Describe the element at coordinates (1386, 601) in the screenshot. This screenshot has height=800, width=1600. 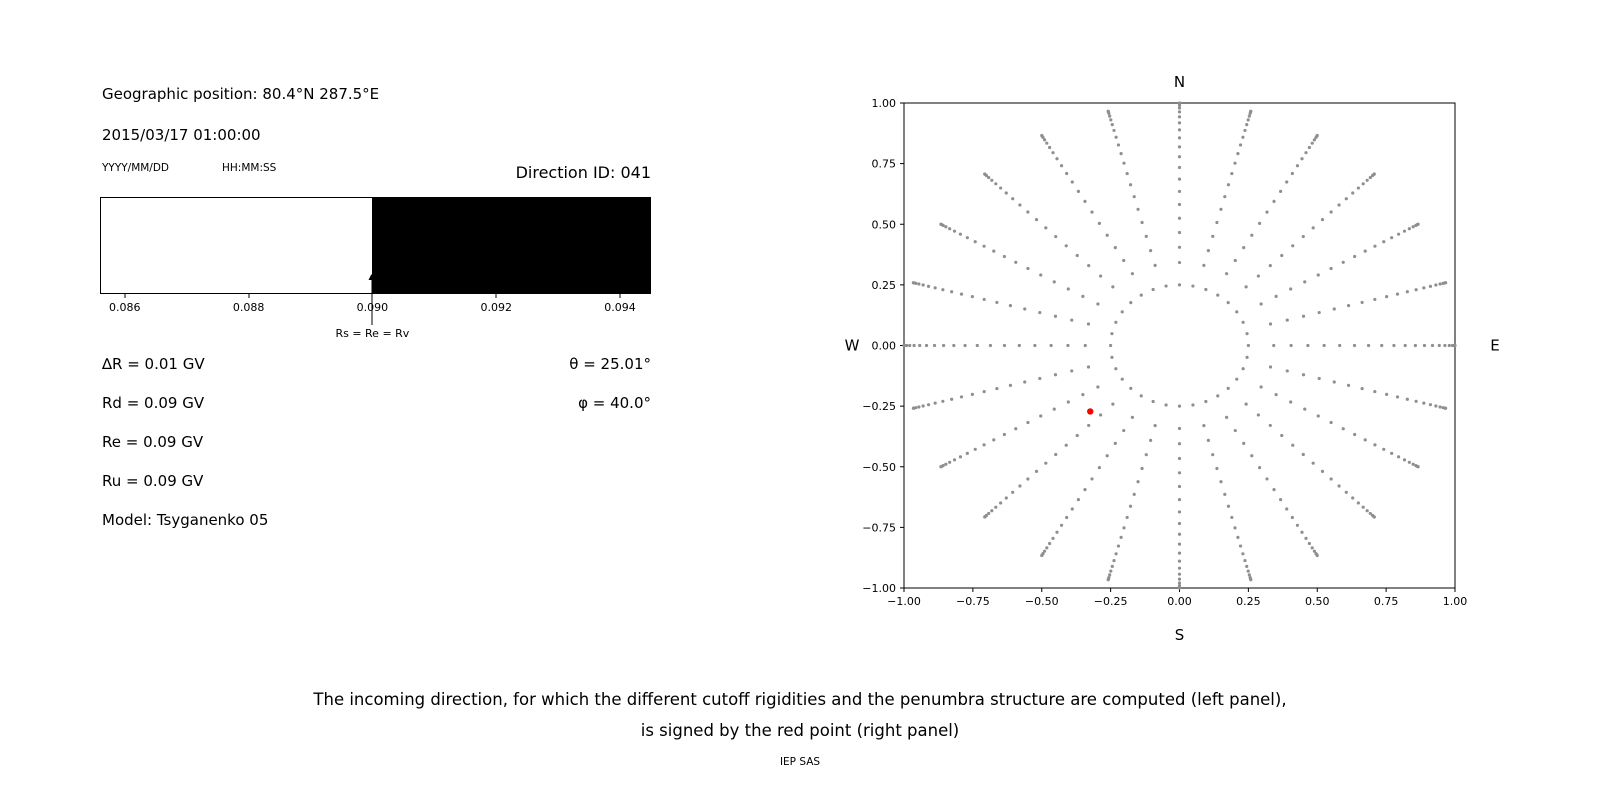
I see `x-tick-label: 0.75` at that location.